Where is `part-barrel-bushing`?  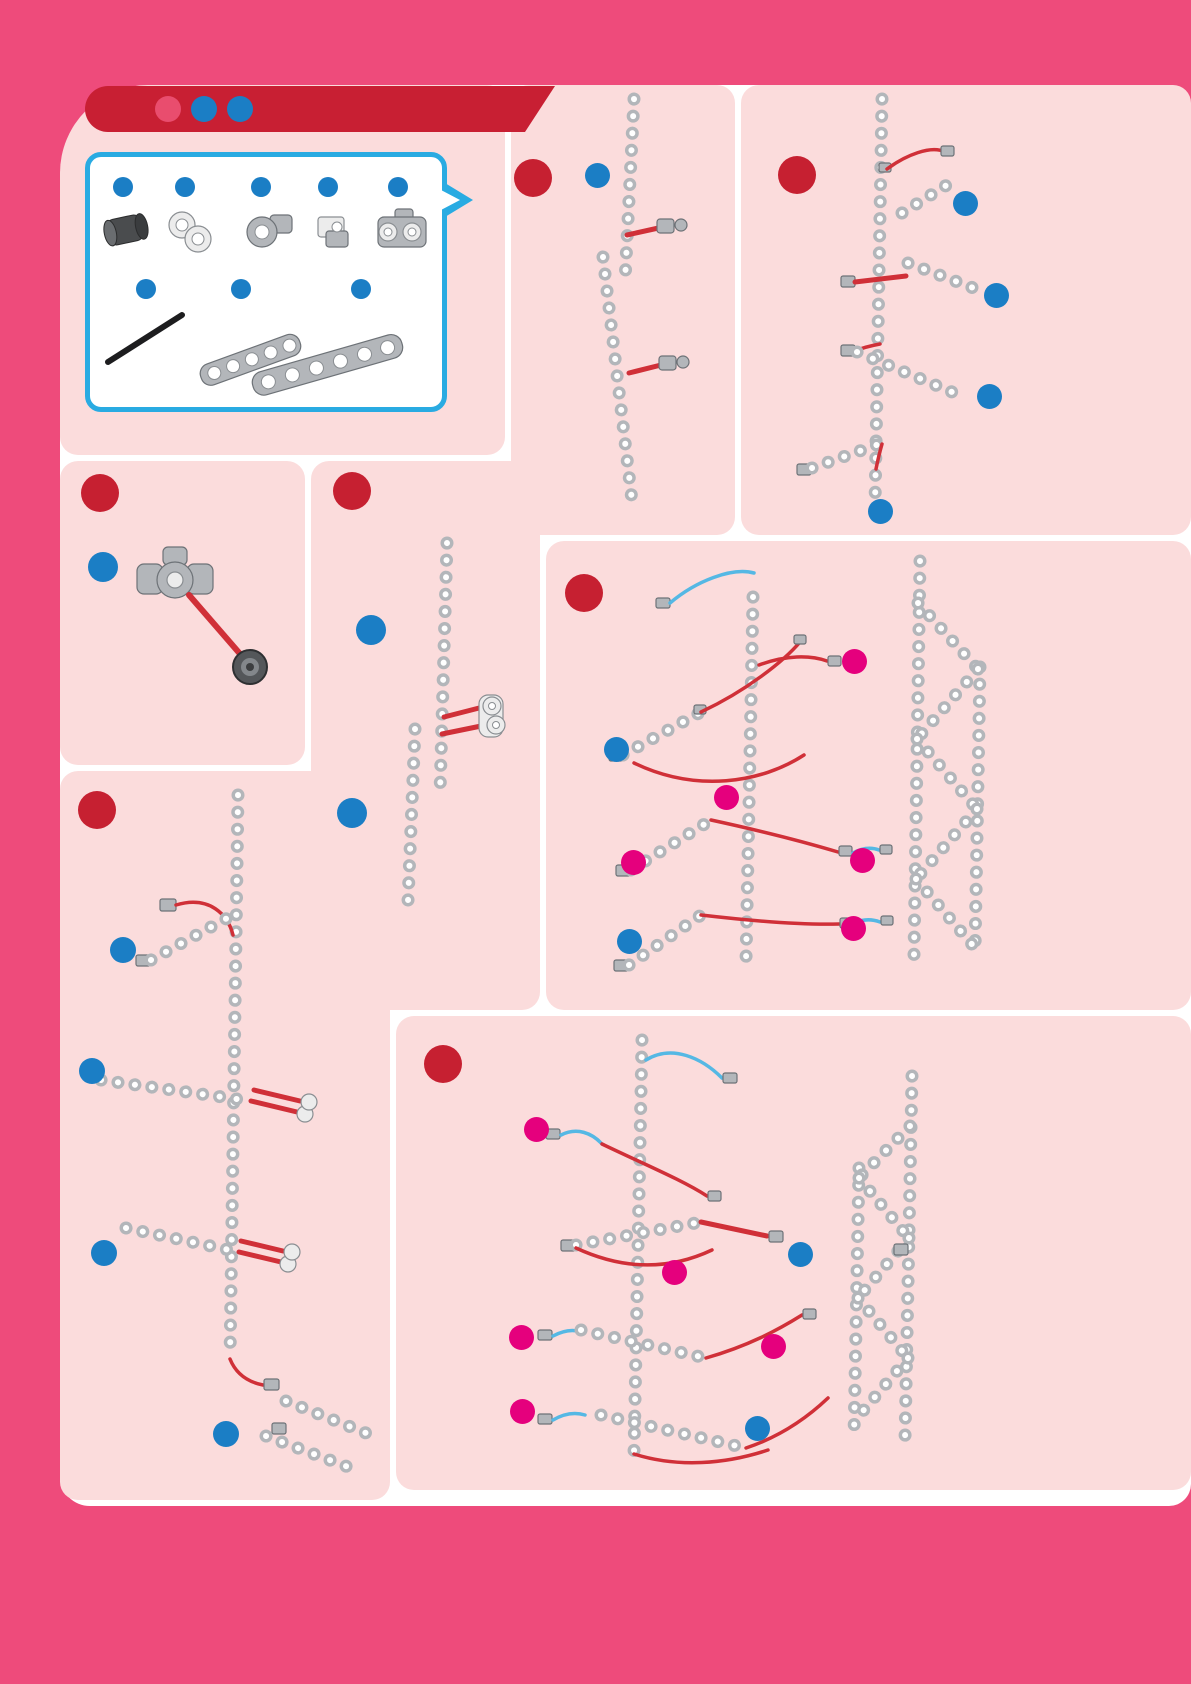 part-barrel-bushing is located at coordinates (126, 230).